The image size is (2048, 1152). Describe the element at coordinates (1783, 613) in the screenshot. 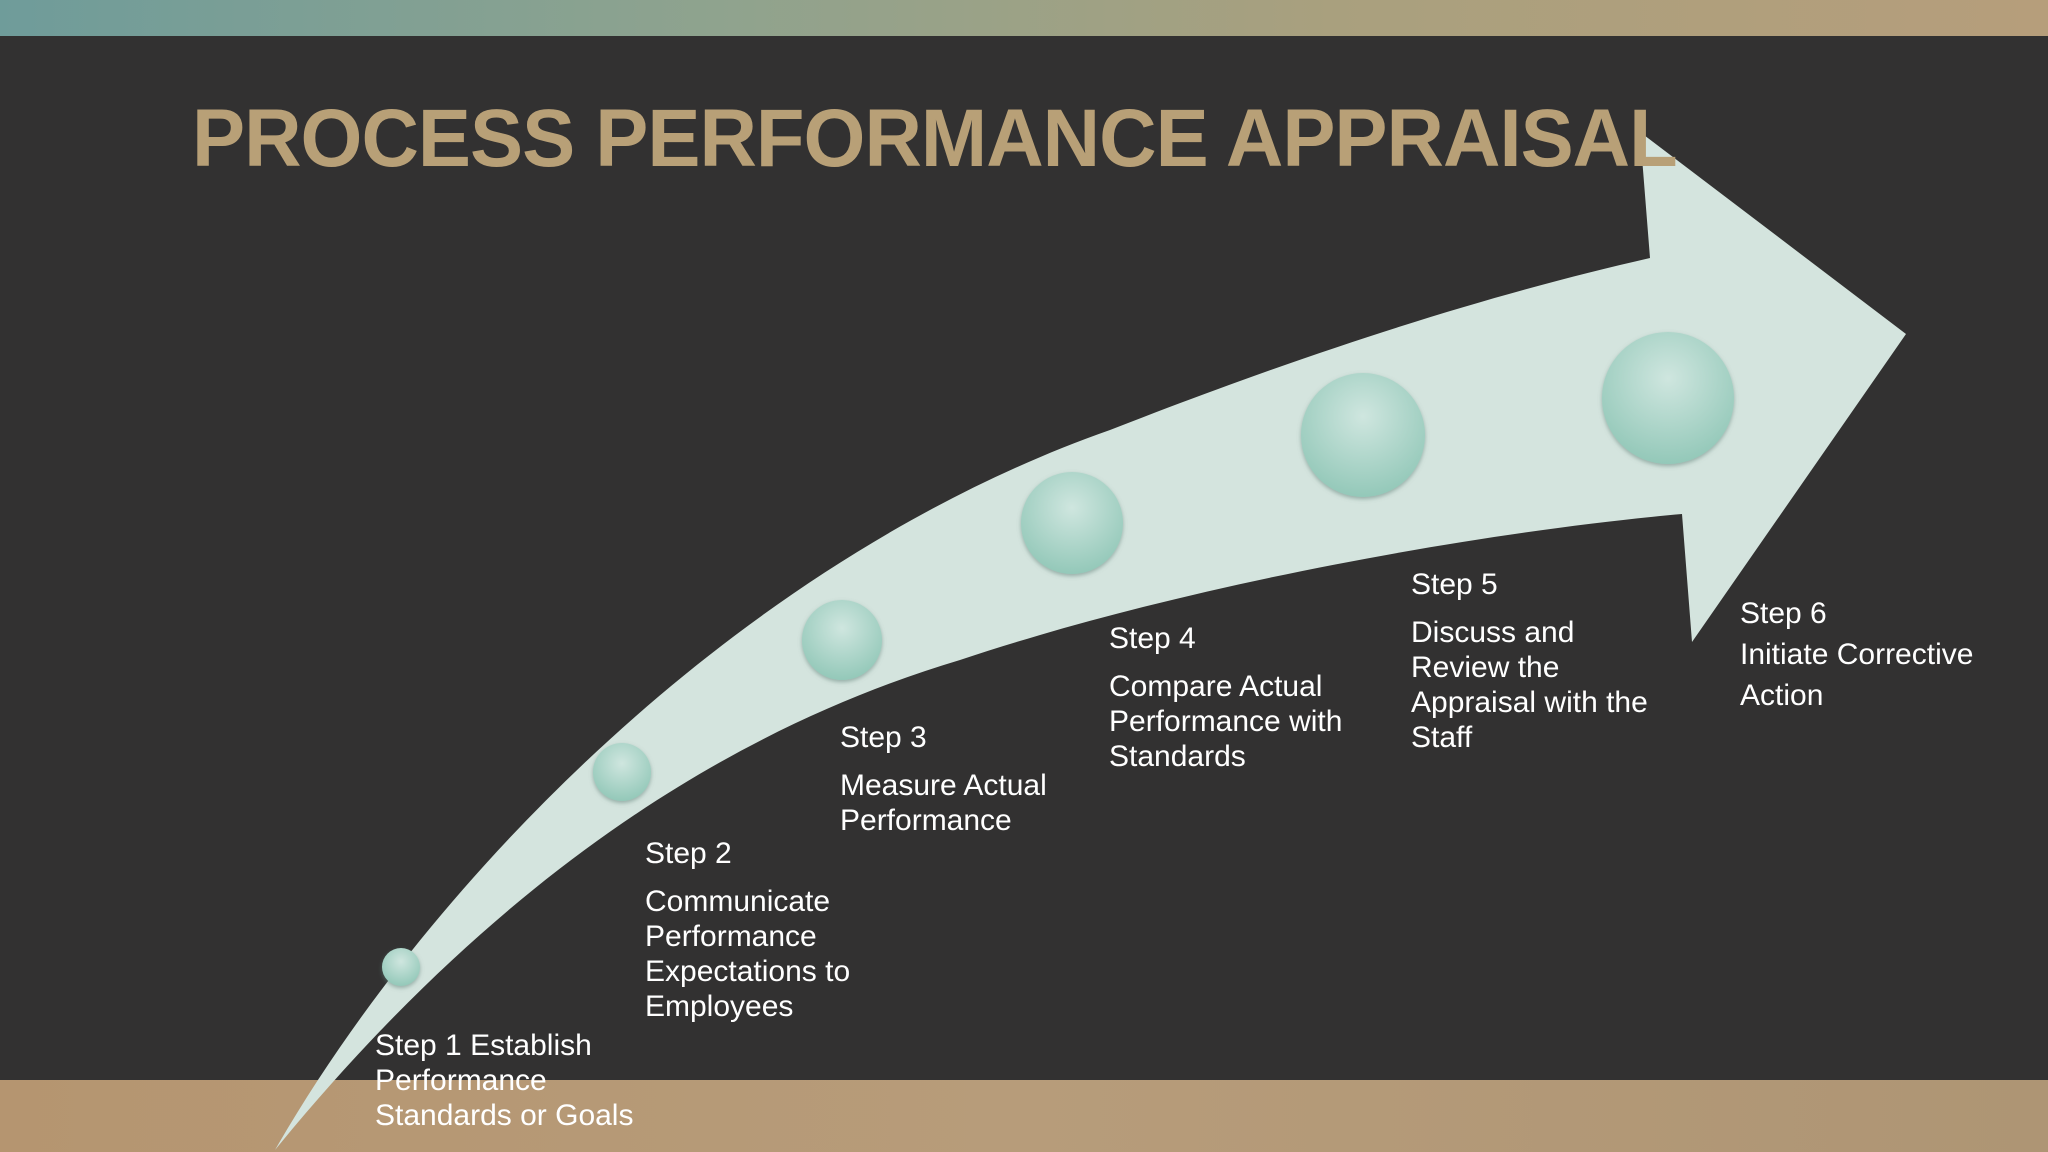

I see `step-6-label: Step 6` at that location.